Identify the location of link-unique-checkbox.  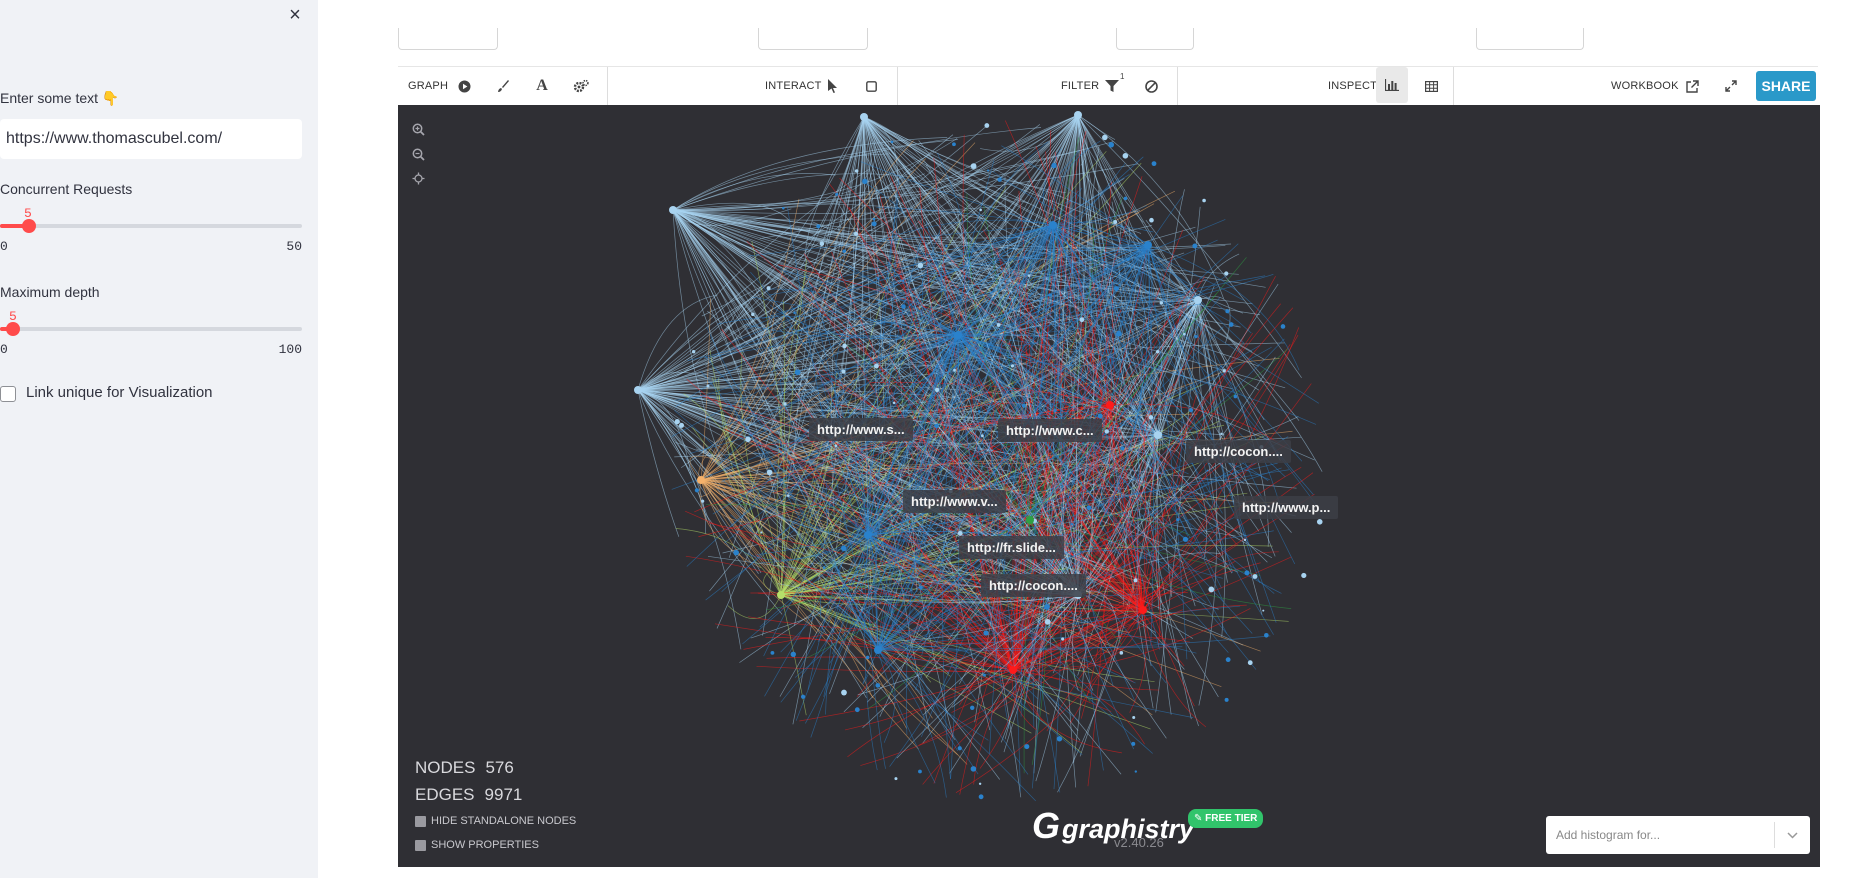
(8, 394).